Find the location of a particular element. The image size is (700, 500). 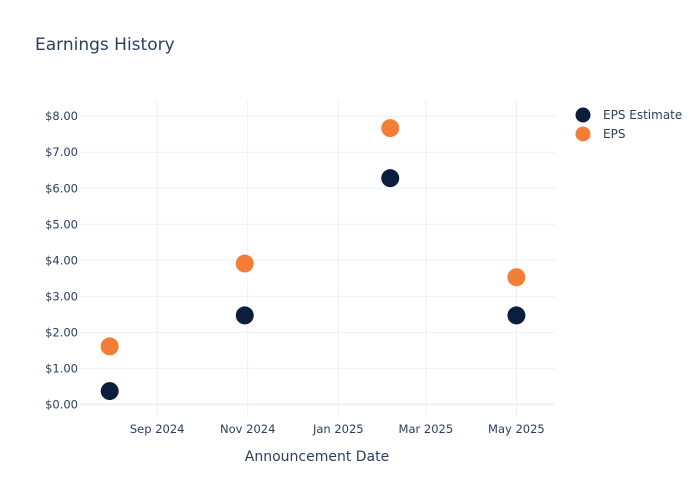

y-tick-label: $5.00 is located at coordinates (61, 224).